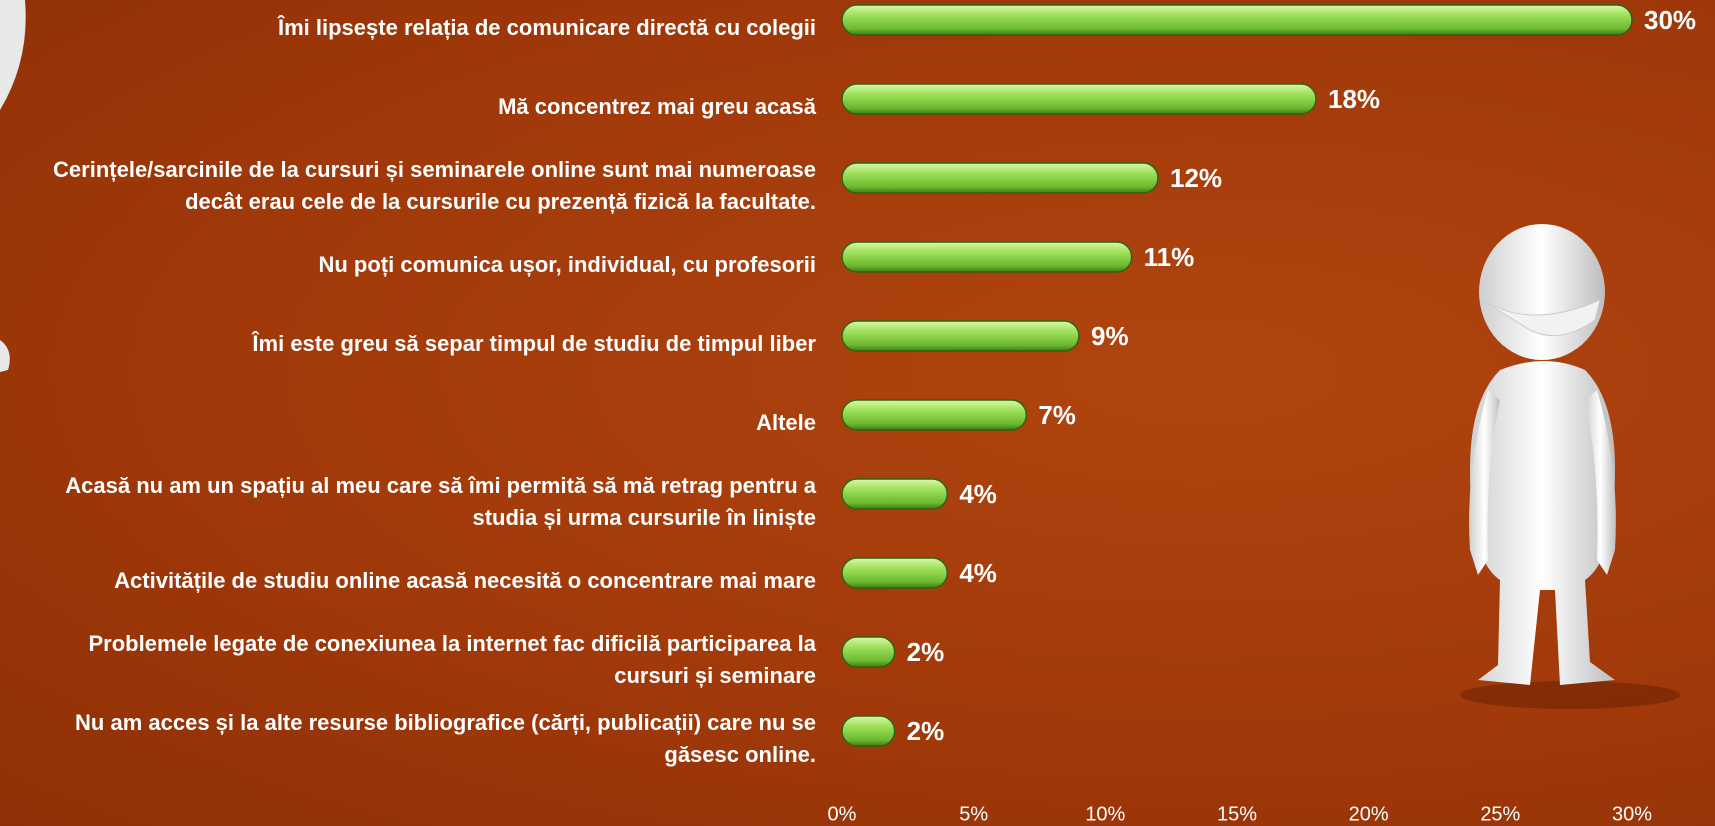 The width and height of the screenshot is (1715, 826). Describe the element at coordinates (657, 106) in the screenshot. I see `category-label: Mă concentrez mai greu acasă` at that location.